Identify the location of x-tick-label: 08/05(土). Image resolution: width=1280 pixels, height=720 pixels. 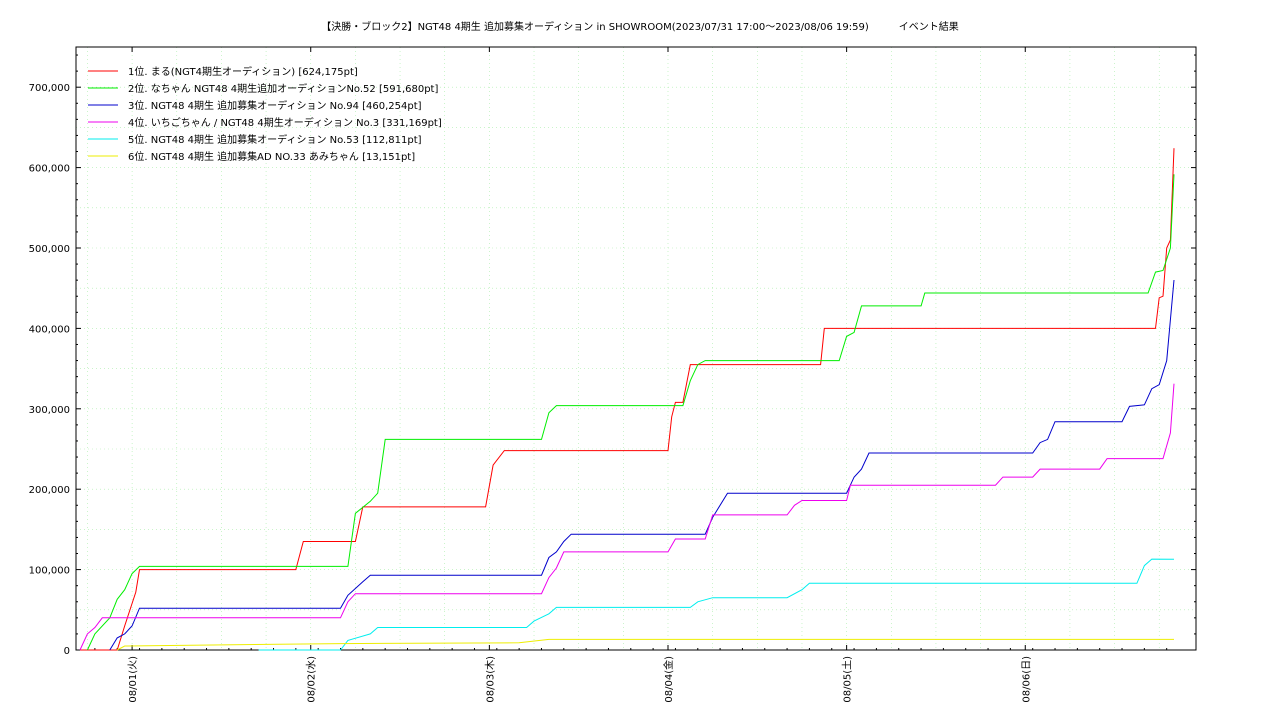
(847, 679).